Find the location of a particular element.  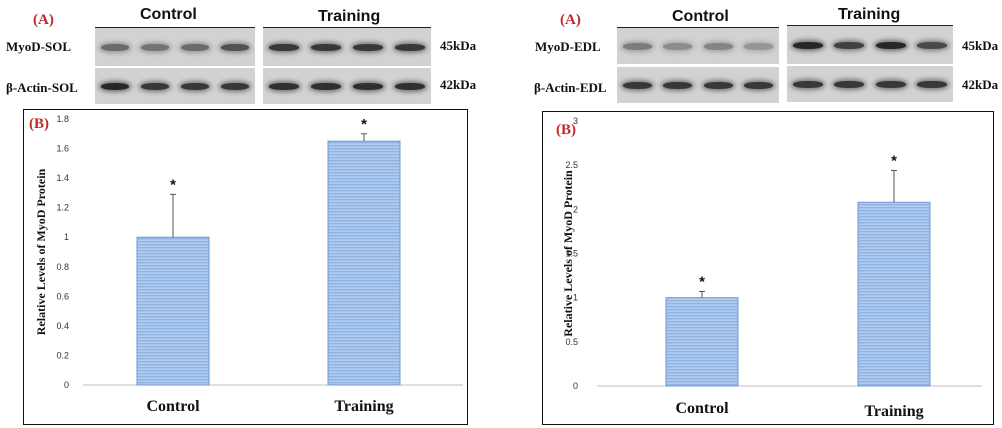

y-tick-label: 2.5 is located at coordinates (571, 165).